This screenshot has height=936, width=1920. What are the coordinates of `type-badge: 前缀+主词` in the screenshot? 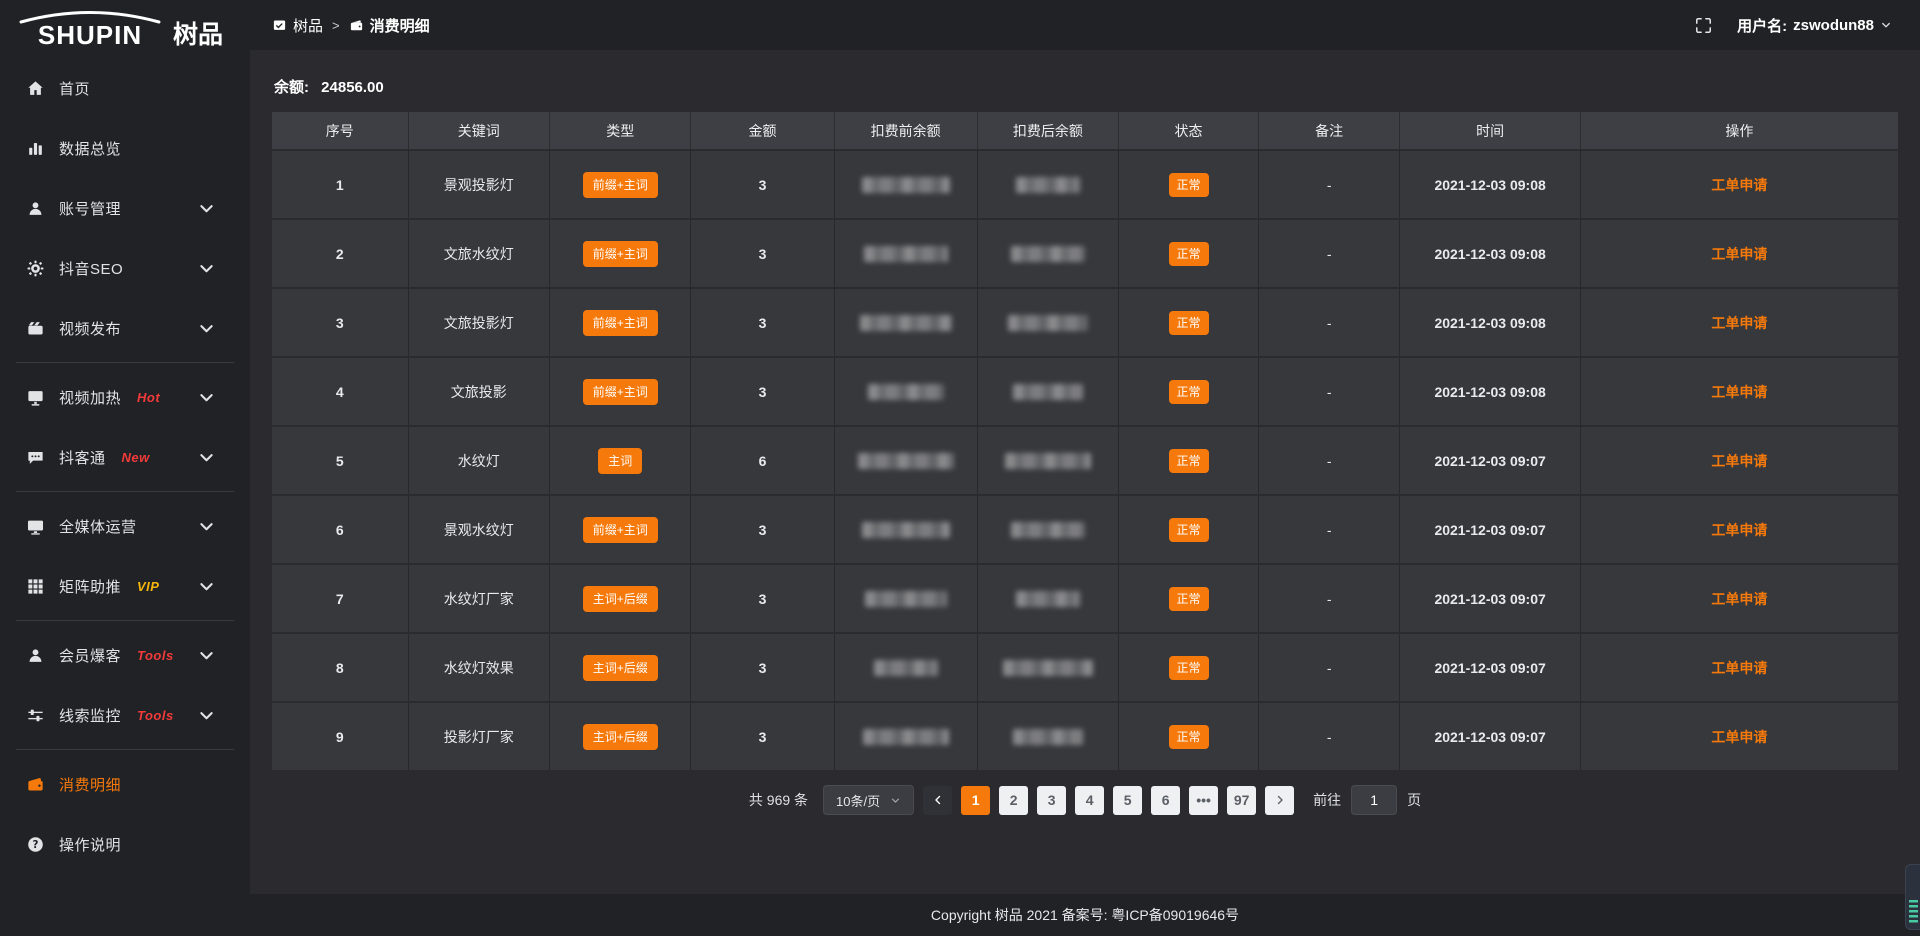 It's located at (620, 184).